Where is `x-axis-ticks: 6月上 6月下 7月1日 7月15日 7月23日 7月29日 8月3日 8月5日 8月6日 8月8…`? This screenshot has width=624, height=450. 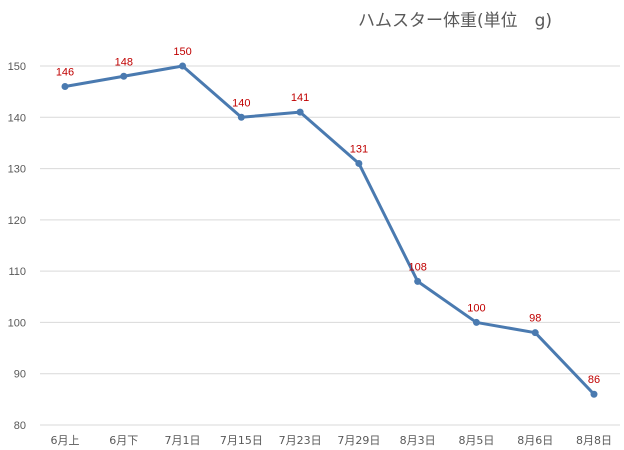 x-axis-ticks: 6月上 6月下 7月1日 7月15日 7月23日 7月29日 8月3日 8月5日 8月6日 8月8… is located at coordinates (332, 440).